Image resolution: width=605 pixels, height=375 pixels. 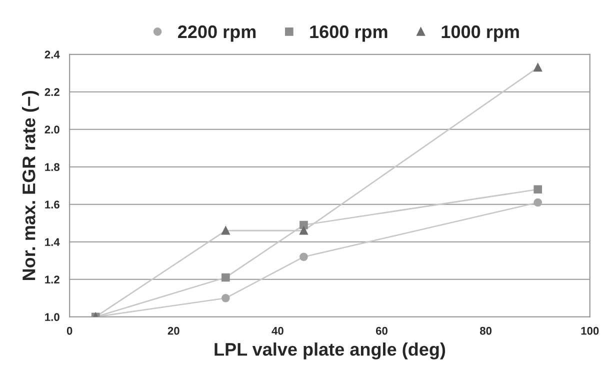 What do you see at coordinates (480, 33) in the screenshot?
I see `legend-label: 1000 rpm` at bounding box center [480, 33].